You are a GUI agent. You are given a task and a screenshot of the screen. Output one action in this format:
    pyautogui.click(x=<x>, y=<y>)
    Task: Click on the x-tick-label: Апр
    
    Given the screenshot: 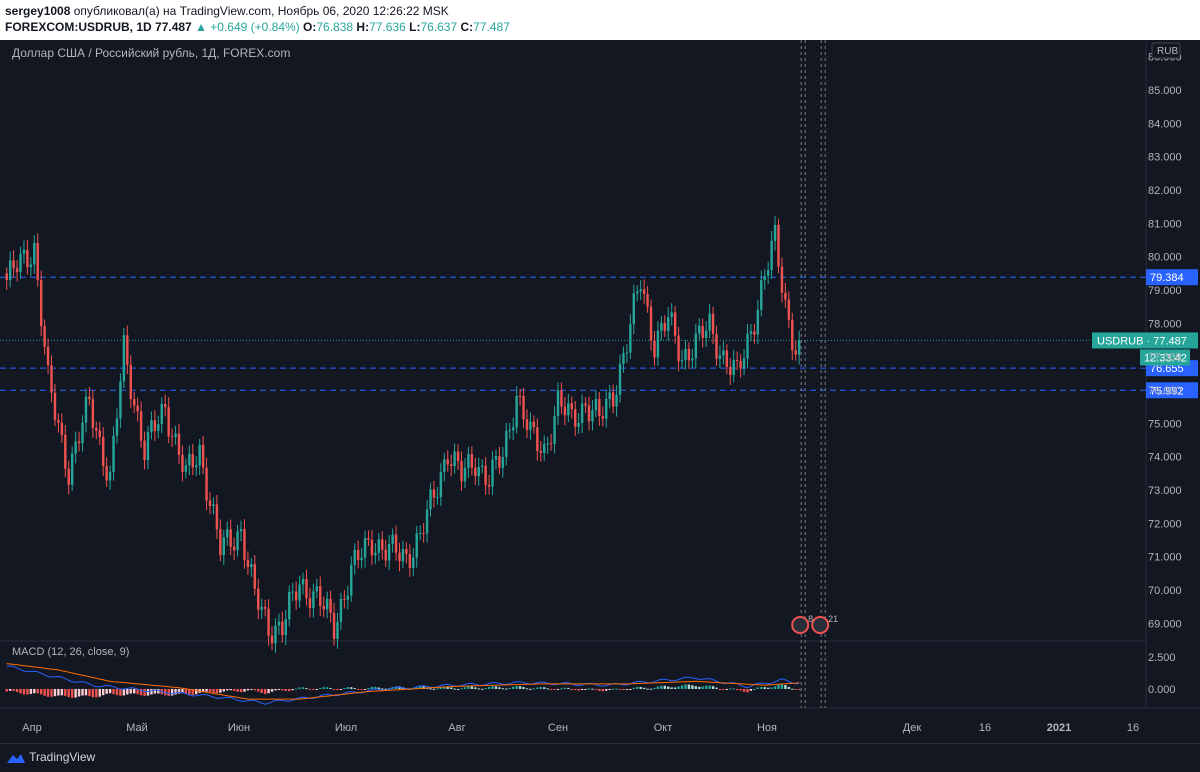 What is the action you would take?
    pyautogui.click(x=31, y=728)
    